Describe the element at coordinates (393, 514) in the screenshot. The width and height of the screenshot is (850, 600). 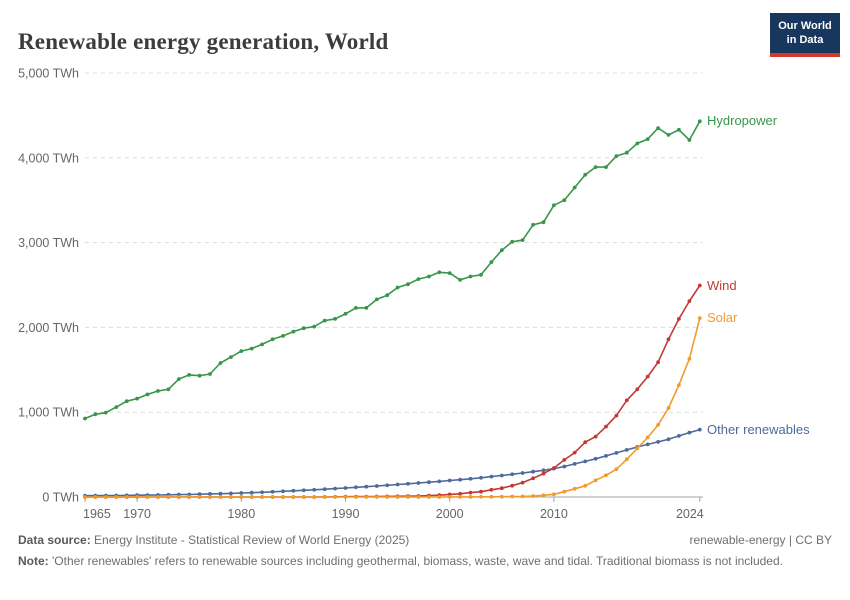
I see `x-axis-labels: 1965 1970 1980 1990 2000 2010 2024` at that location.